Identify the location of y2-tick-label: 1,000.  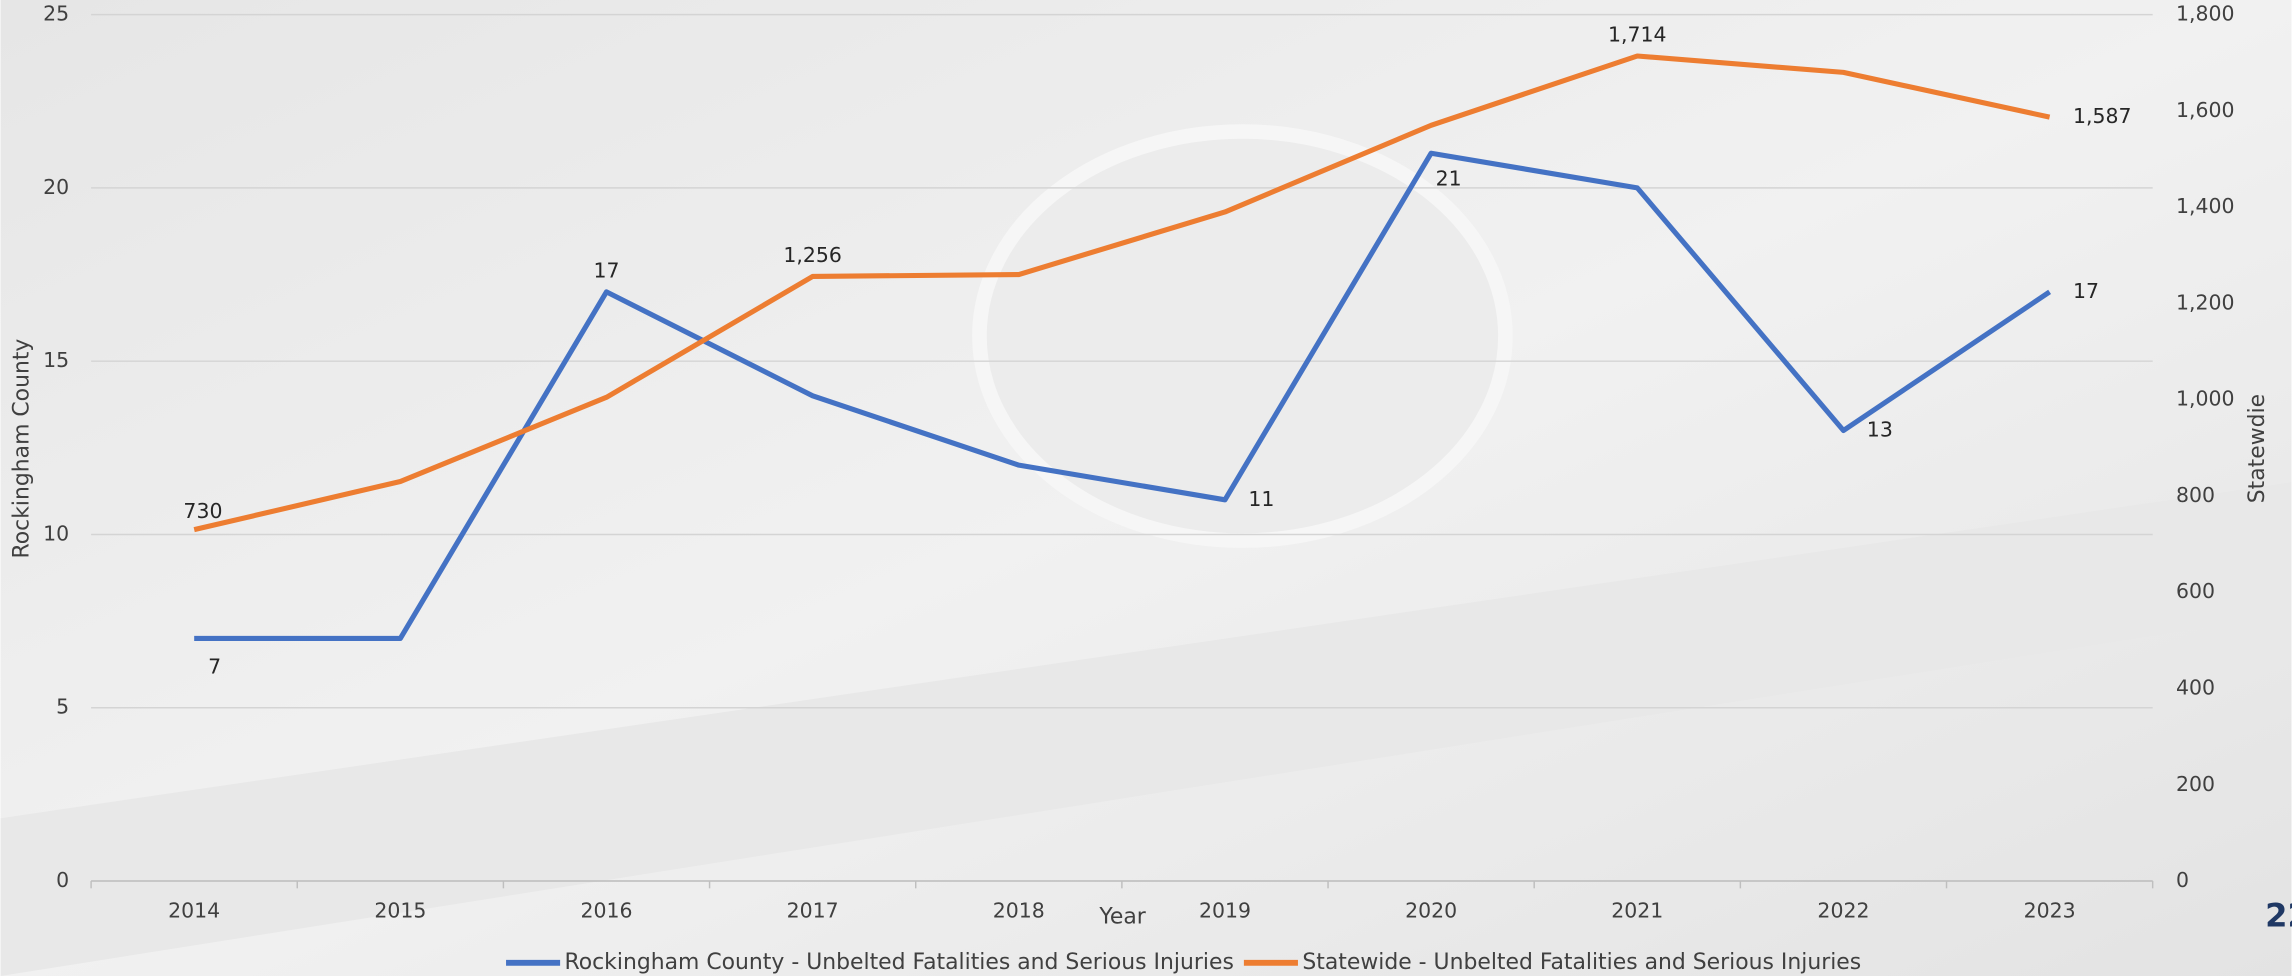
(2205, 399).